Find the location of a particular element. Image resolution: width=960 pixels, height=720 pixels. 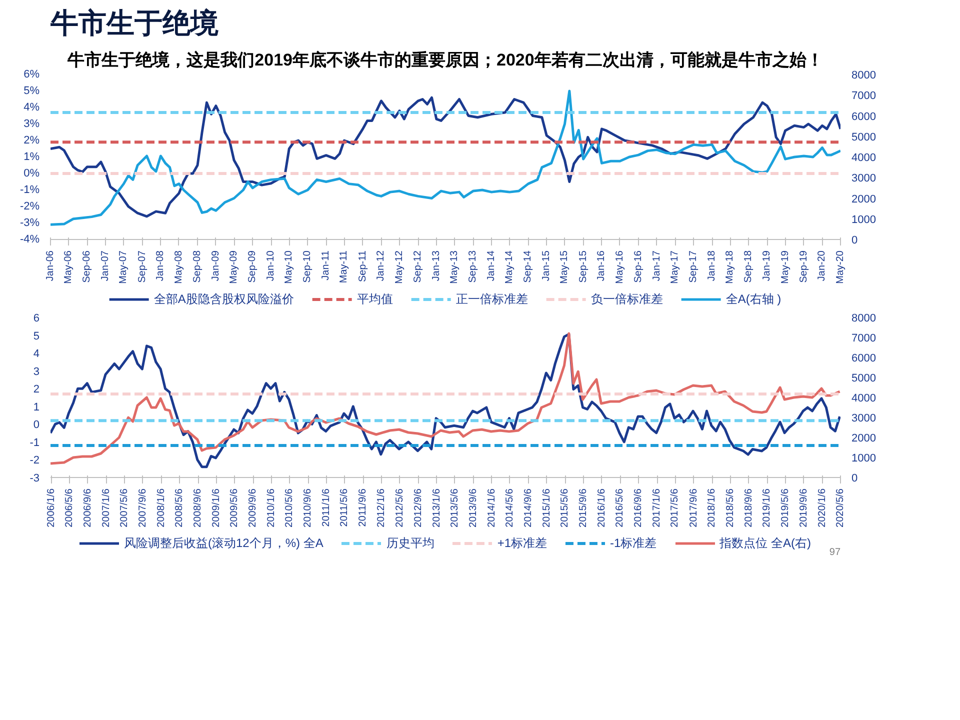

x-tick-label: 2011/9/6 is located at coordinates (363, 507).